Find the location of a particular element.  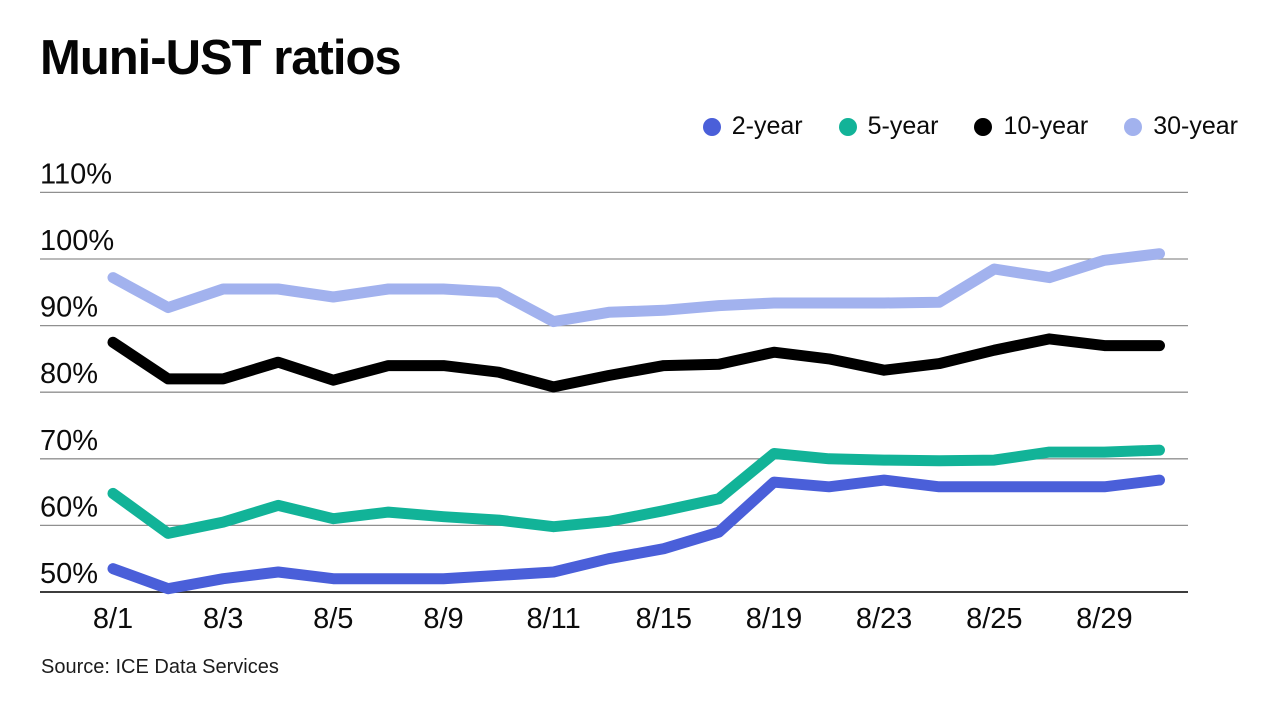

legend-label: 30-year is located at coordinates (1195, 126).